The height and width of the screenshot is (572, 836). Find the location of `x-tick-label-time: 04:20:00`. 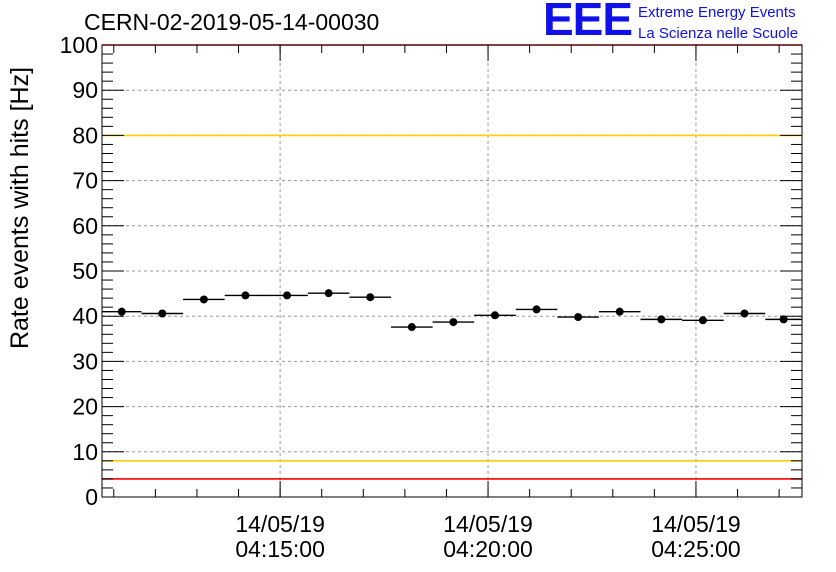

x-tick-label-time: 04:20:00 is located at coordinates (488, 549).